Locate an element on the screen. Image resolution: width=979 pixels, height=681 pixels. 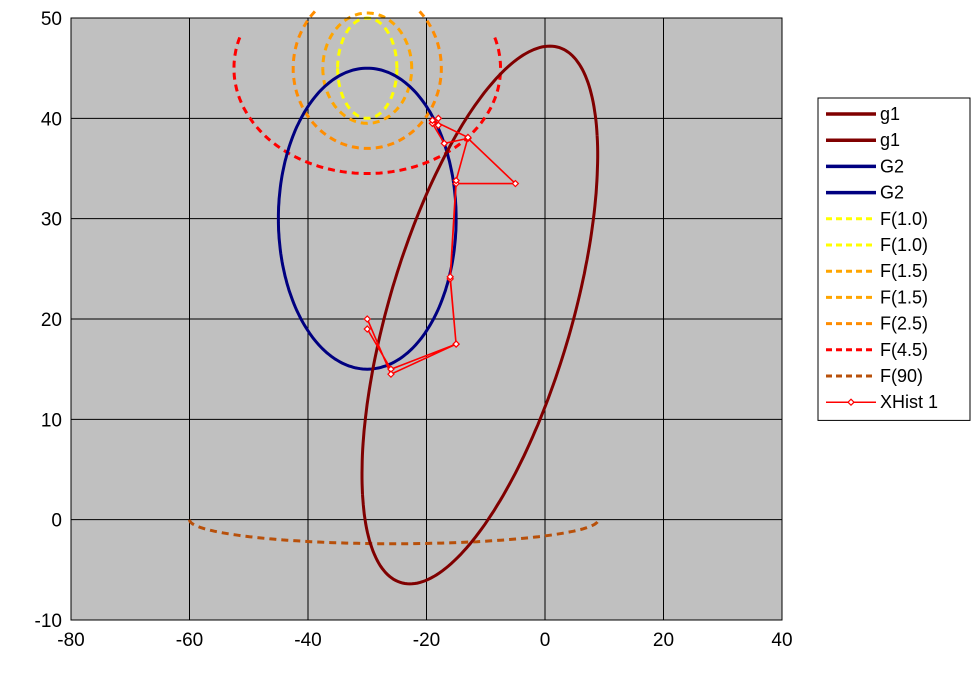
legend-box is located at coordinates (894, 259).